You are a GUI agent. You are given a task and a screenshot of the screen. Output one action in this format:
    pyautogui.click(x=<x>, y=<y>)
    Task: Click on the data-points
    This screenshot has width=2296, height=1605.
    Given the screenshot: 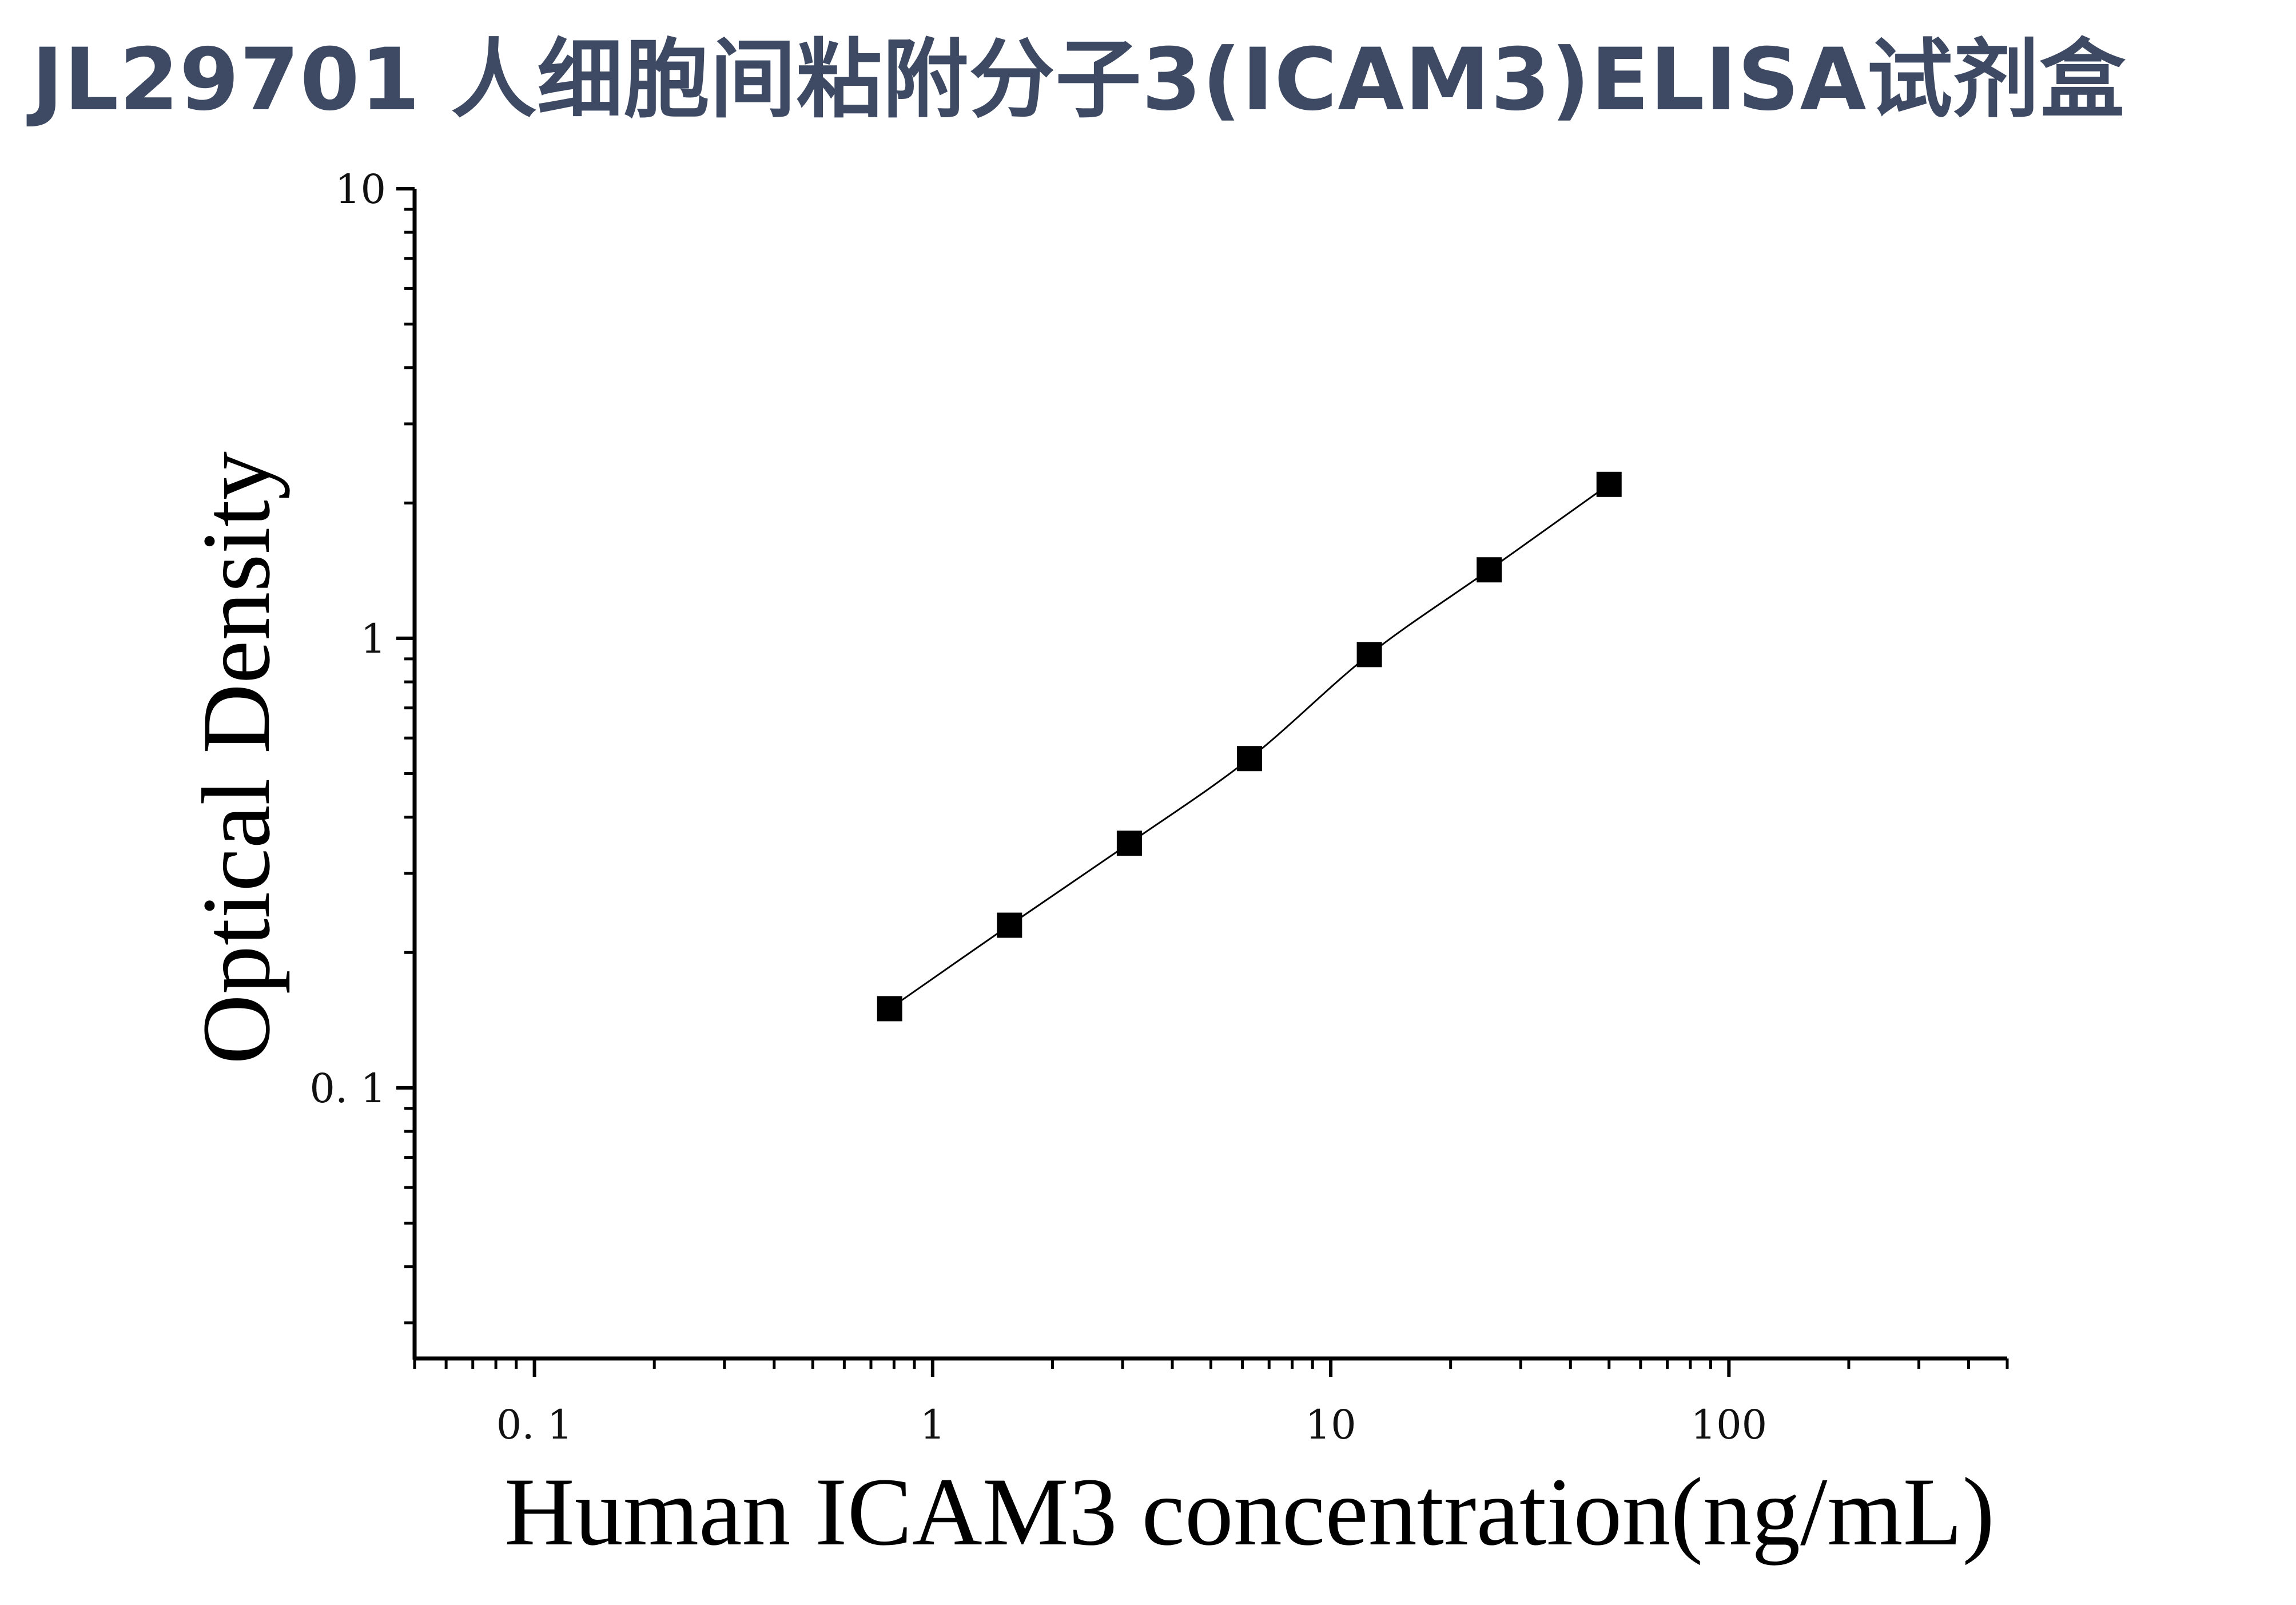 What is the action you would take?
    pyautogui.click(x=1250, y=746)
    